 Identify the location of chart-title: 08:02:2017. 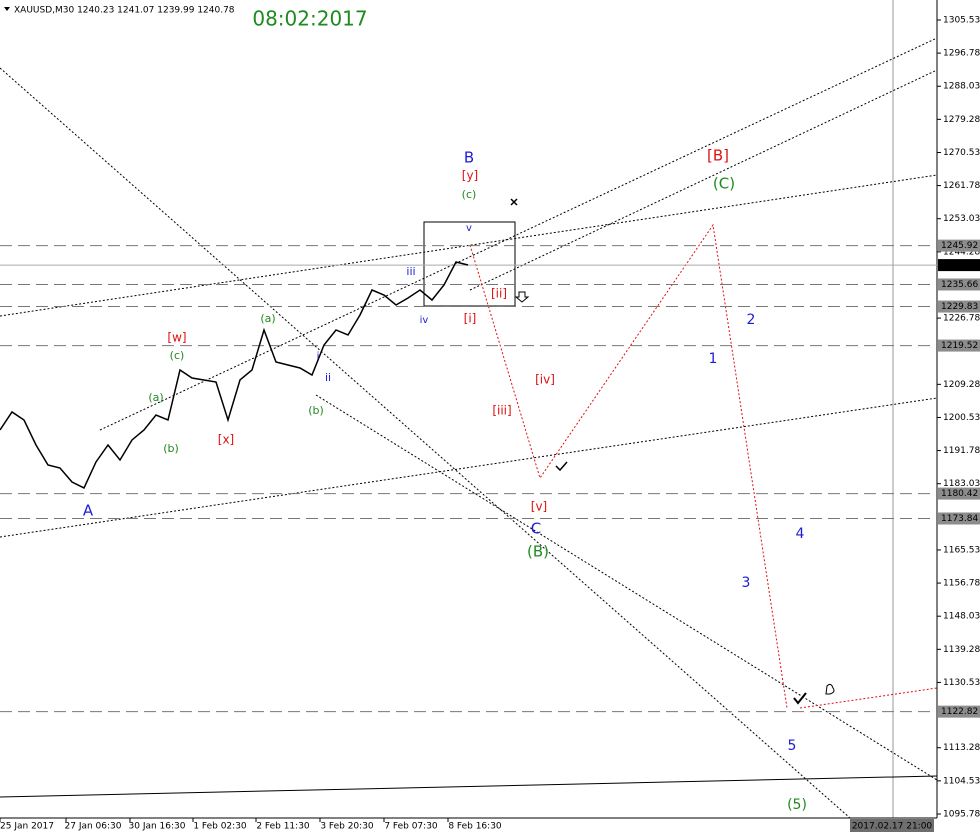
(309, 19).